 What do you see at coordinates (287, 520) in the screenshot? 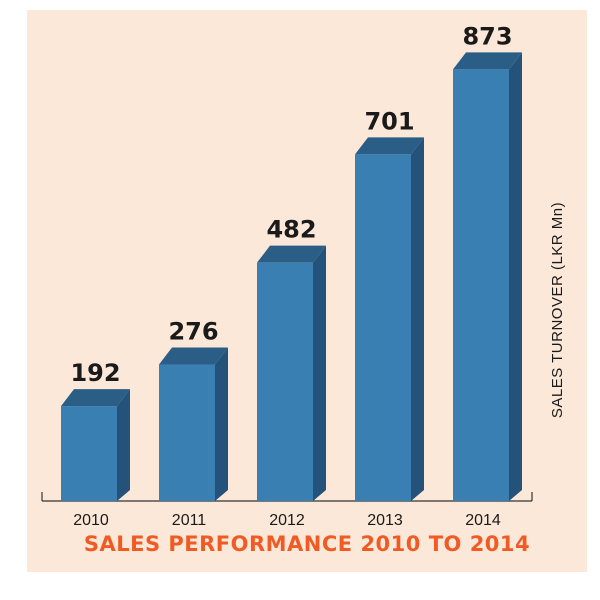
I see `x-tick-label: 2012` at bounding box center [287, 520].